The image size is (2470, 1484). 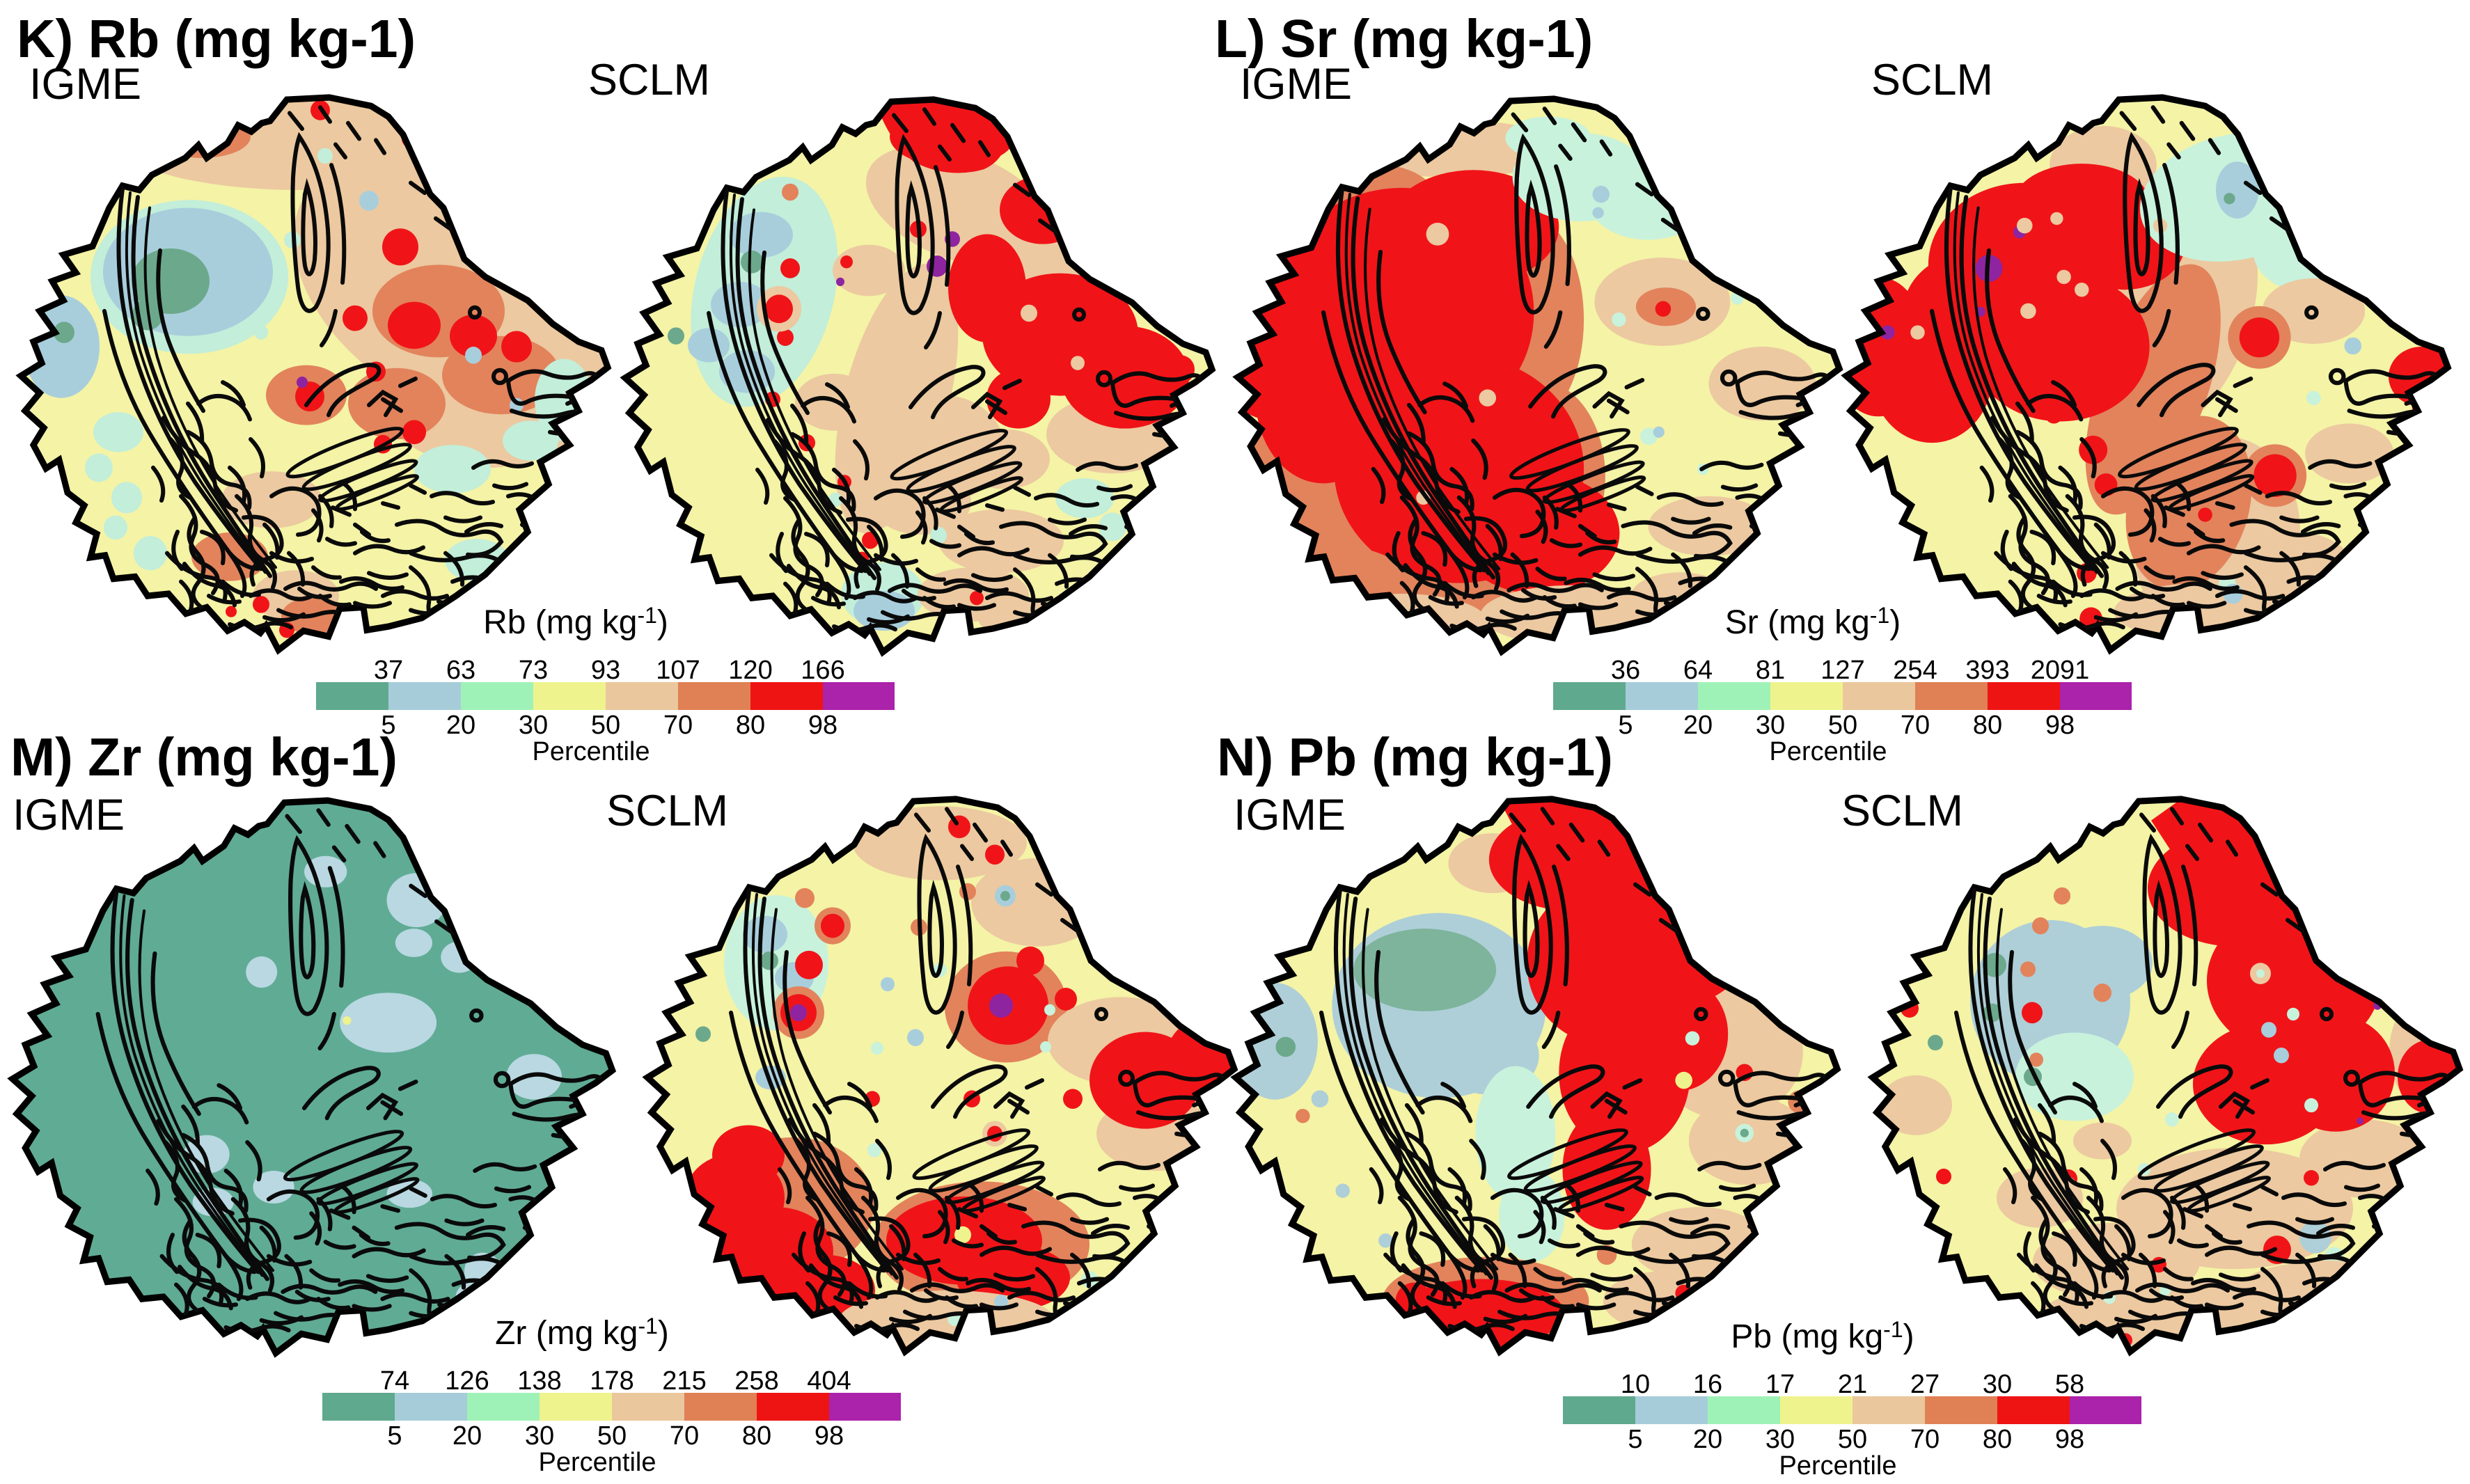 What do you see at coordinates (1404, 39) in the screenshot?
I see `svg-text: L) Sr (mg kg-1)` at bounding box center [1404, 39].